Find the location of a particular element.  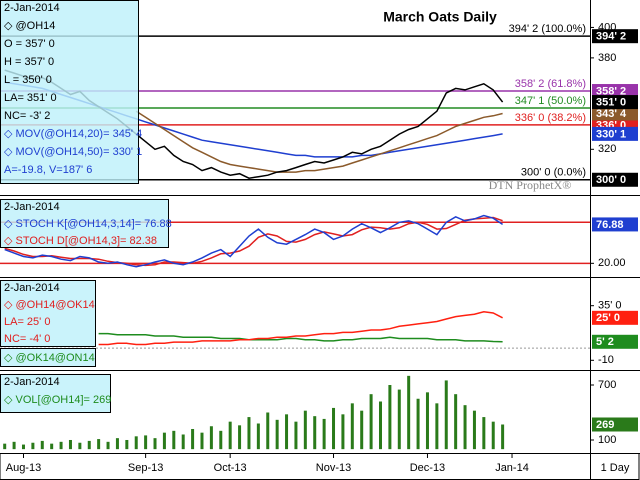

info-text: H = 357' 0 is located at coordinates (29, 62).